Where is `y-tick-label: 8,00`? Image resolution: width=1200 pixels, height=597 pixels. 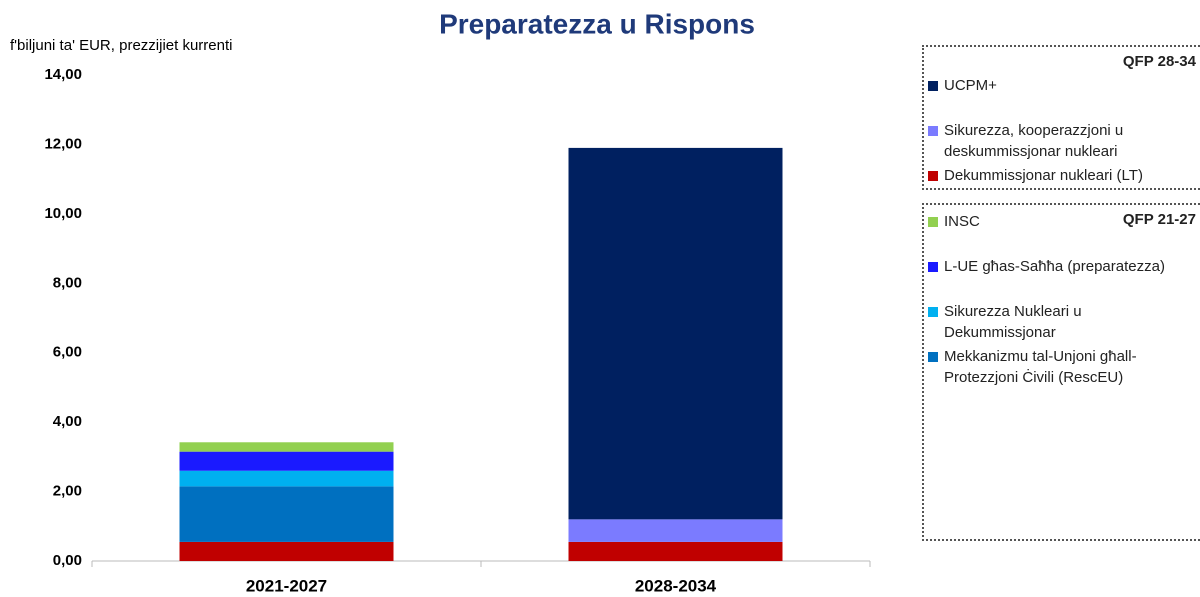 y-tick-label: 8,00 is located at coordinates (67, 282).